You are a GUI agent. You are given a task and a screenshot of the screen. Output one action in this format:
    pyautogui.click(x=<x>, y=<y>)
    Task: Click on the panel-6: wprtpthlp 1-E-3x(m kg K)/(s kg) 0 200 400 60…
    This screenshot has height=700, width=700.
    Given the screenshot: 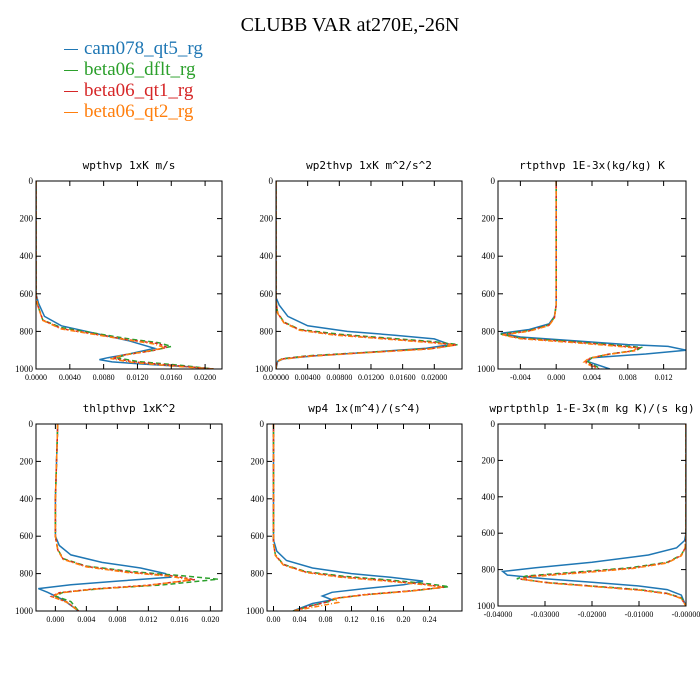 What is the action you would take?
    pyautogui.click(x=588, y=510)
    